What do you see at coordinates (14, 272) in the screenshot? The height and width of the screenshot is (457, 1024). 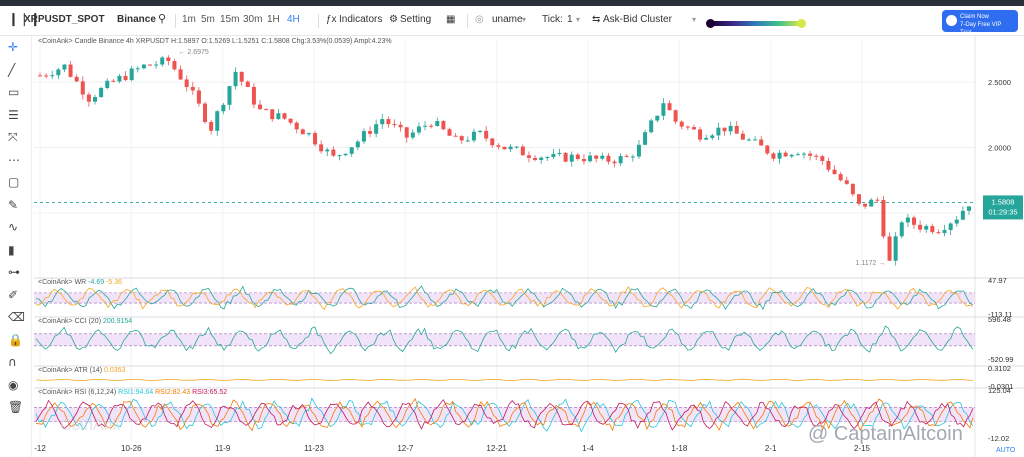 I see `indicator-icon: ⊶` at bounding box center [14, 272].